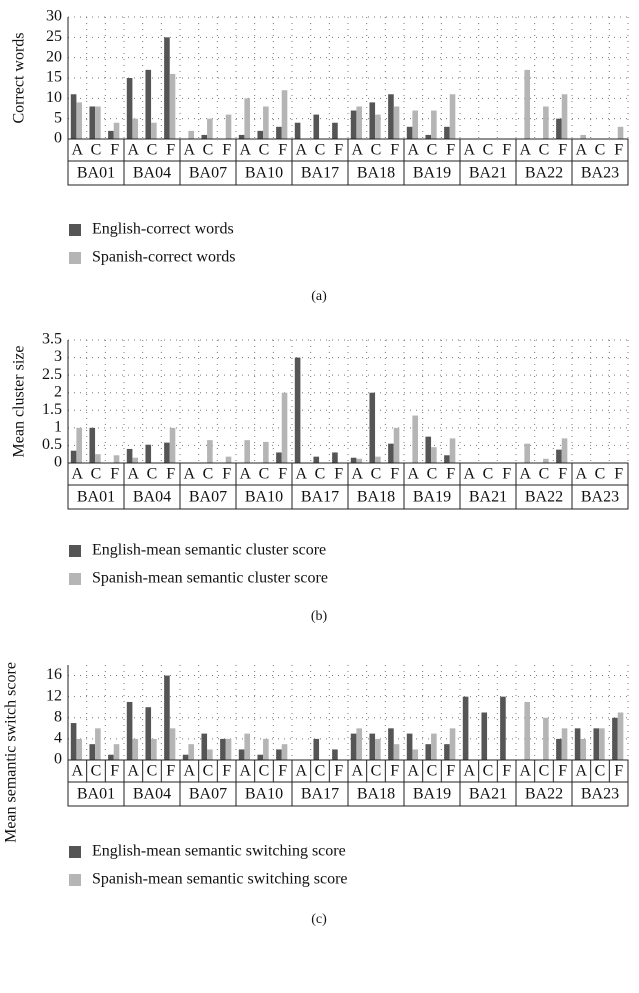  What do you see at coordinates (54, 56) in the screenshot?
I see `y-tick-label: 20` at bounding box center [54, 56].